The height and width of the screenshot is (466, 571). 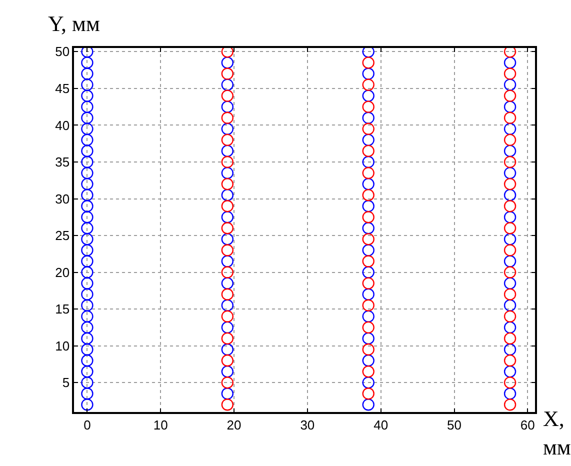 What do you see at coordinates (62, 236) in the screenshot?
I see `y-tick-label: 25` at bounding box center [62, 236].